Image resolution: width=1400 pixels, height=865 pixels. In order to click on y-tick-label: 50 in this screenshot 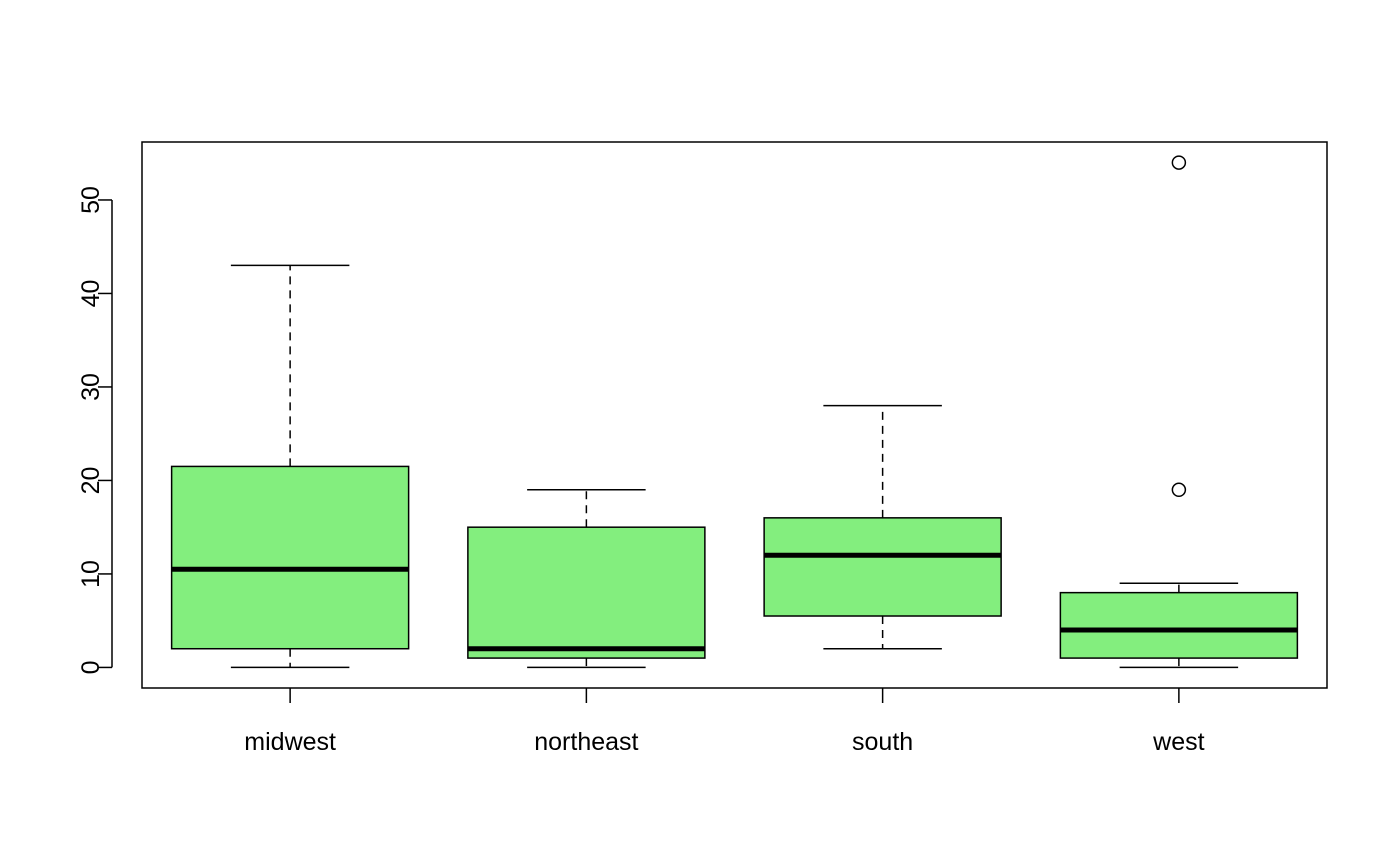, I will do `click(91, 200)`.